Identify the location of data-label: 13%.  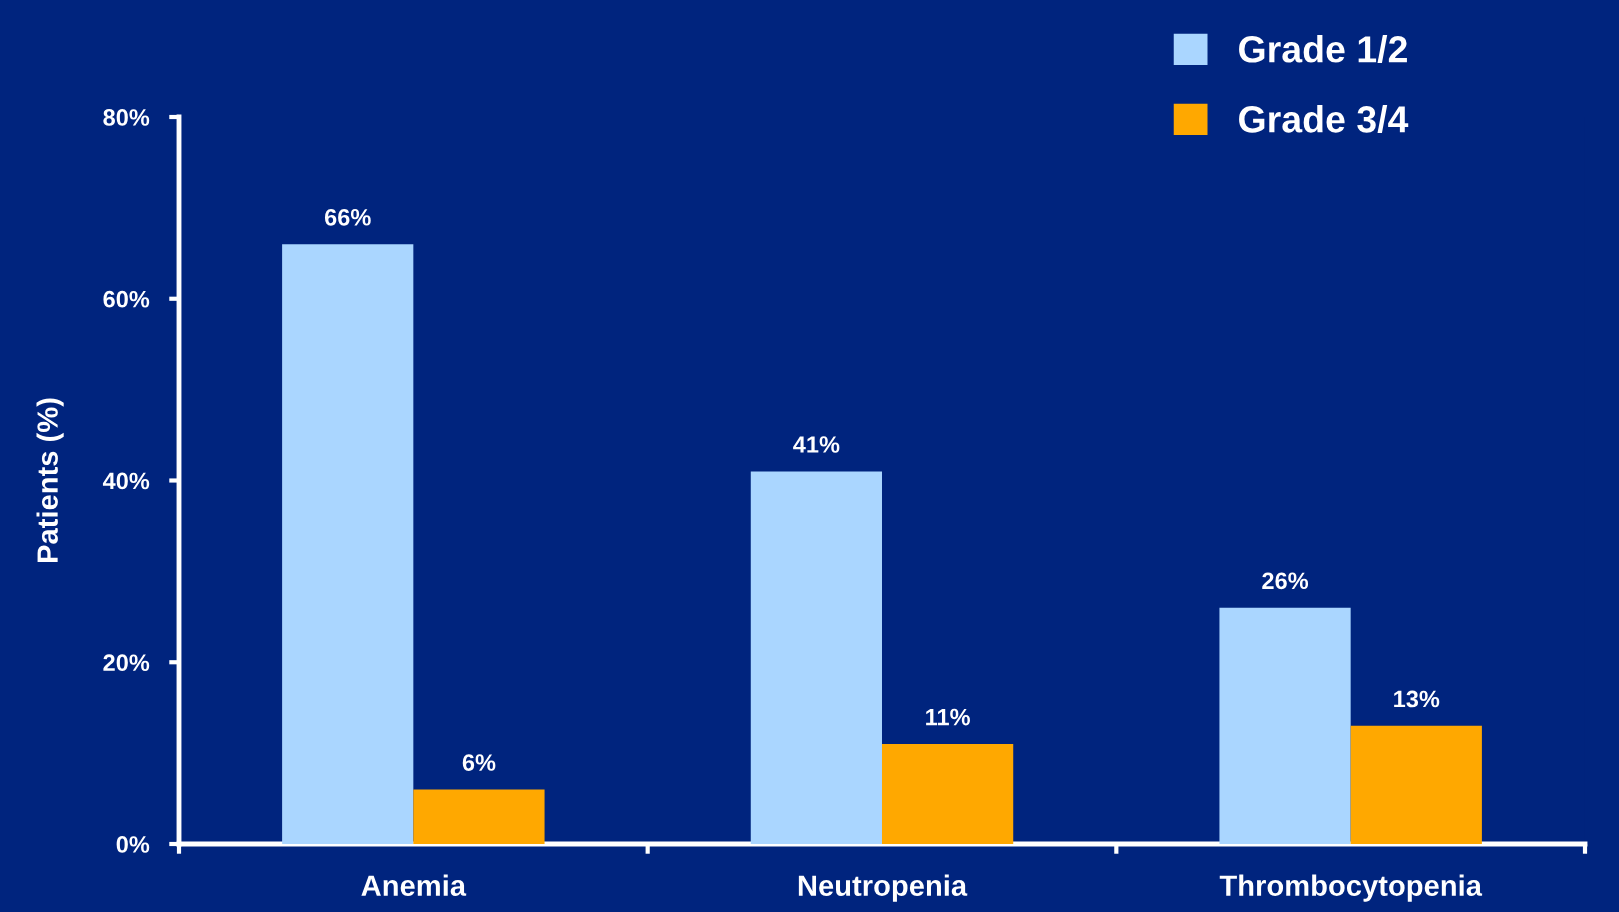
(1417, 699).